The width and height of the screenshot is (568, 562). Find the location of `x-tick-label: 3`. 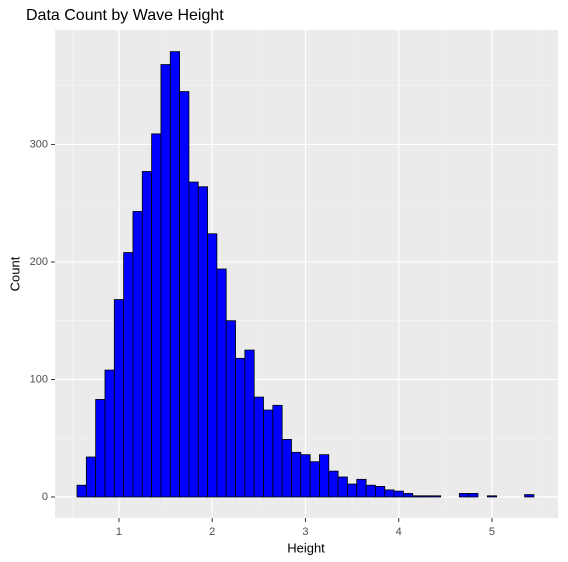

x-tick-label: 3 is located at coordinates (305, 532).